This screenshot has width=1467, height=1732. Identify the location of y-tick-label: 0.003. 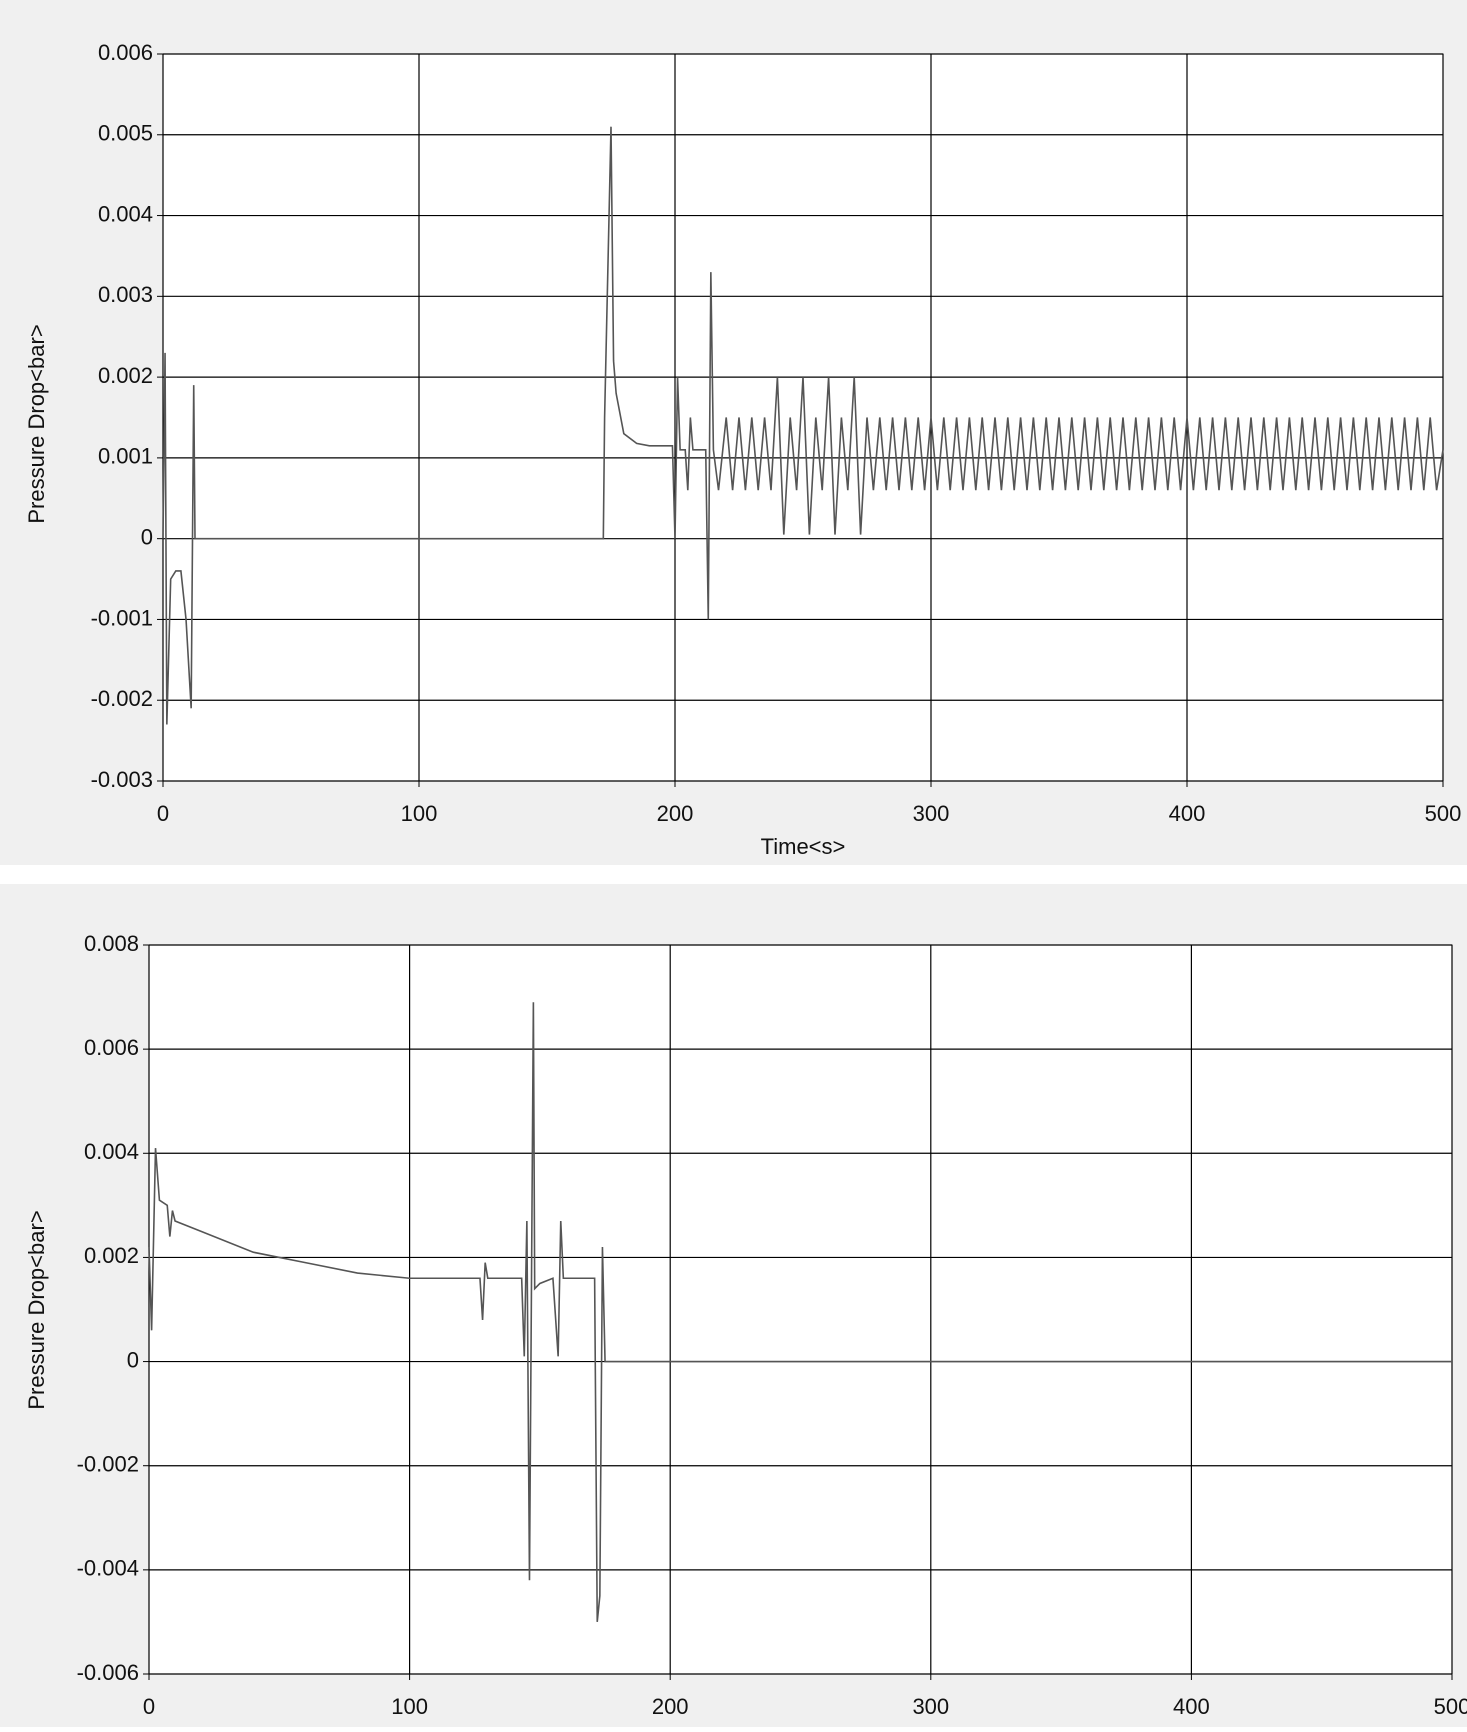
(125, 294).